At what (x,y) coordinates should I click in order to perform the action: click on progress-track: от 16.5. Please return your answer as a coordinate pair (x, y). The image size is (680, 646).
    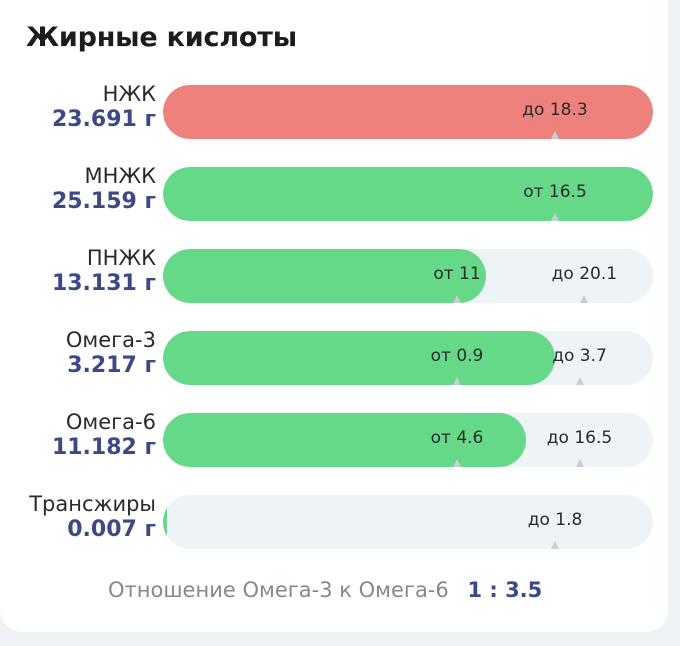
    Looking at the image, I should click on (408, 194).